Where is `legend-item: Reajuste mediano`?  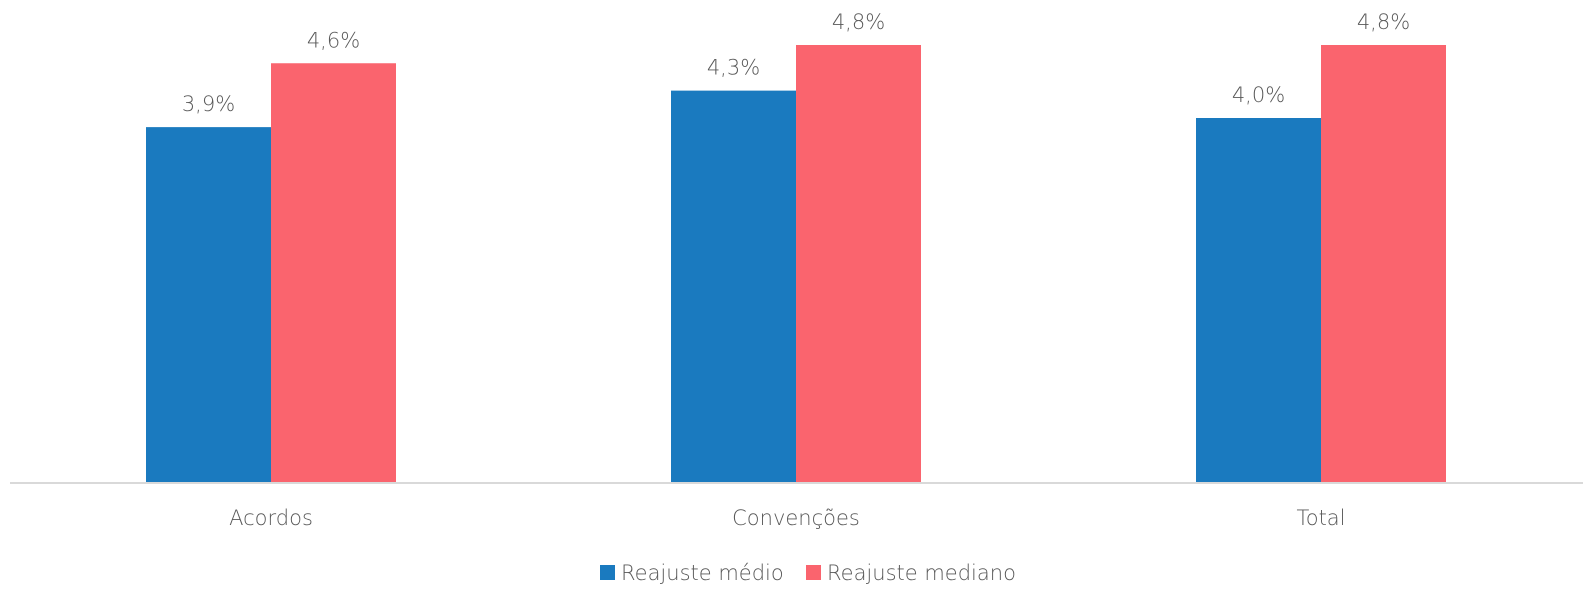 legend-item: Reajuste mediano is located at coordinates (911, 573).